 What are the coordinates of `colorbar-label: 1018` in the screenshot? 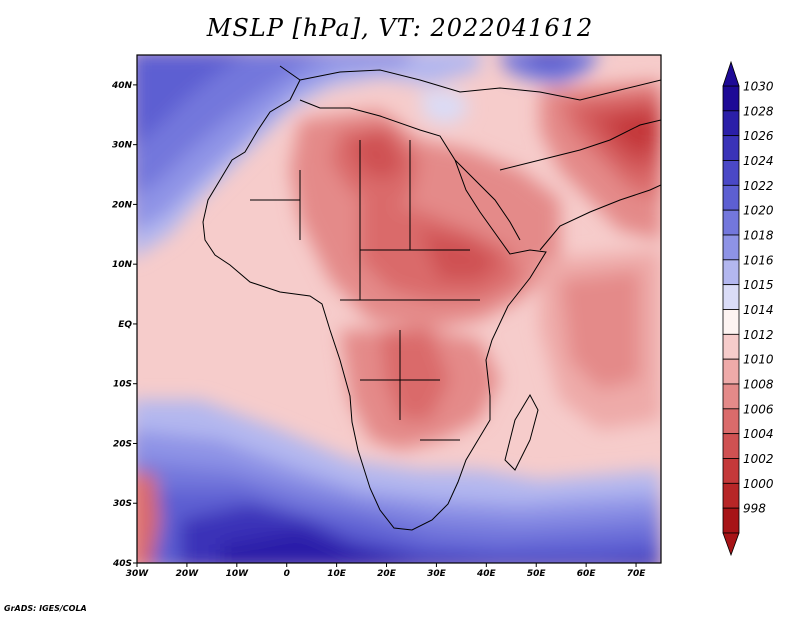 It's located at (758, 236).